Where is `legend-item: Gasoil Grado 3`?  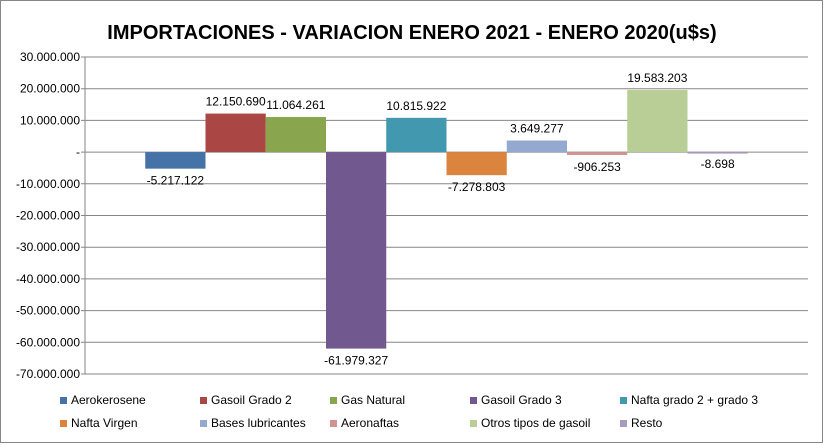
legend-item: Gasoil Grado 3 is located at coordinates (516, 400).